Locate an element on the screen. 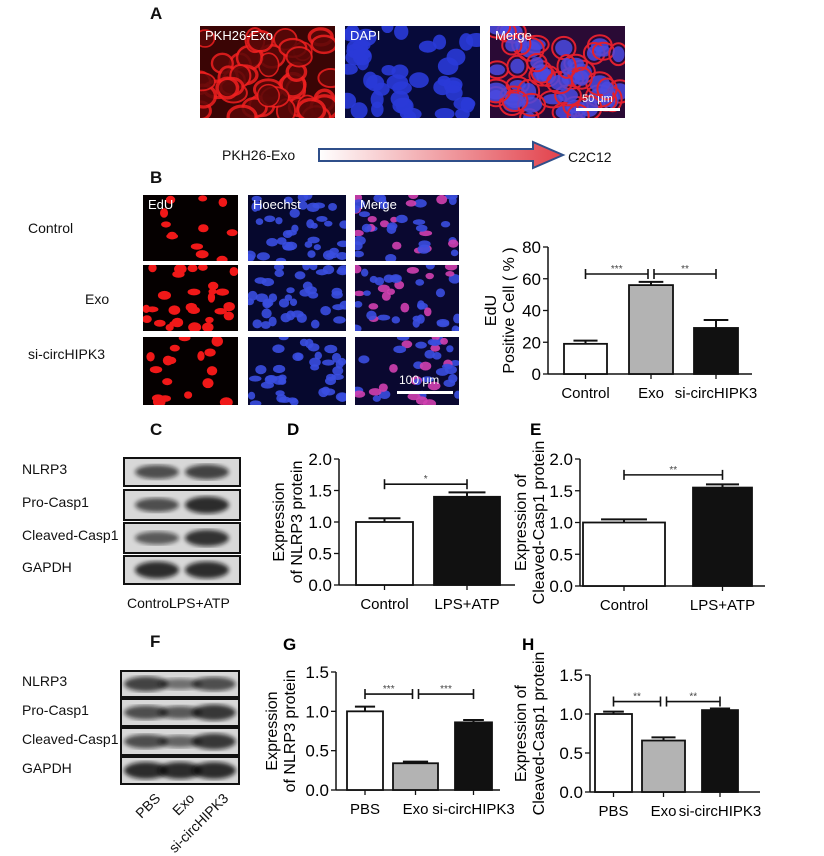 This screenshot has width=824, height=856. row-label-exo: Exo is located at coordinates (97, 299).